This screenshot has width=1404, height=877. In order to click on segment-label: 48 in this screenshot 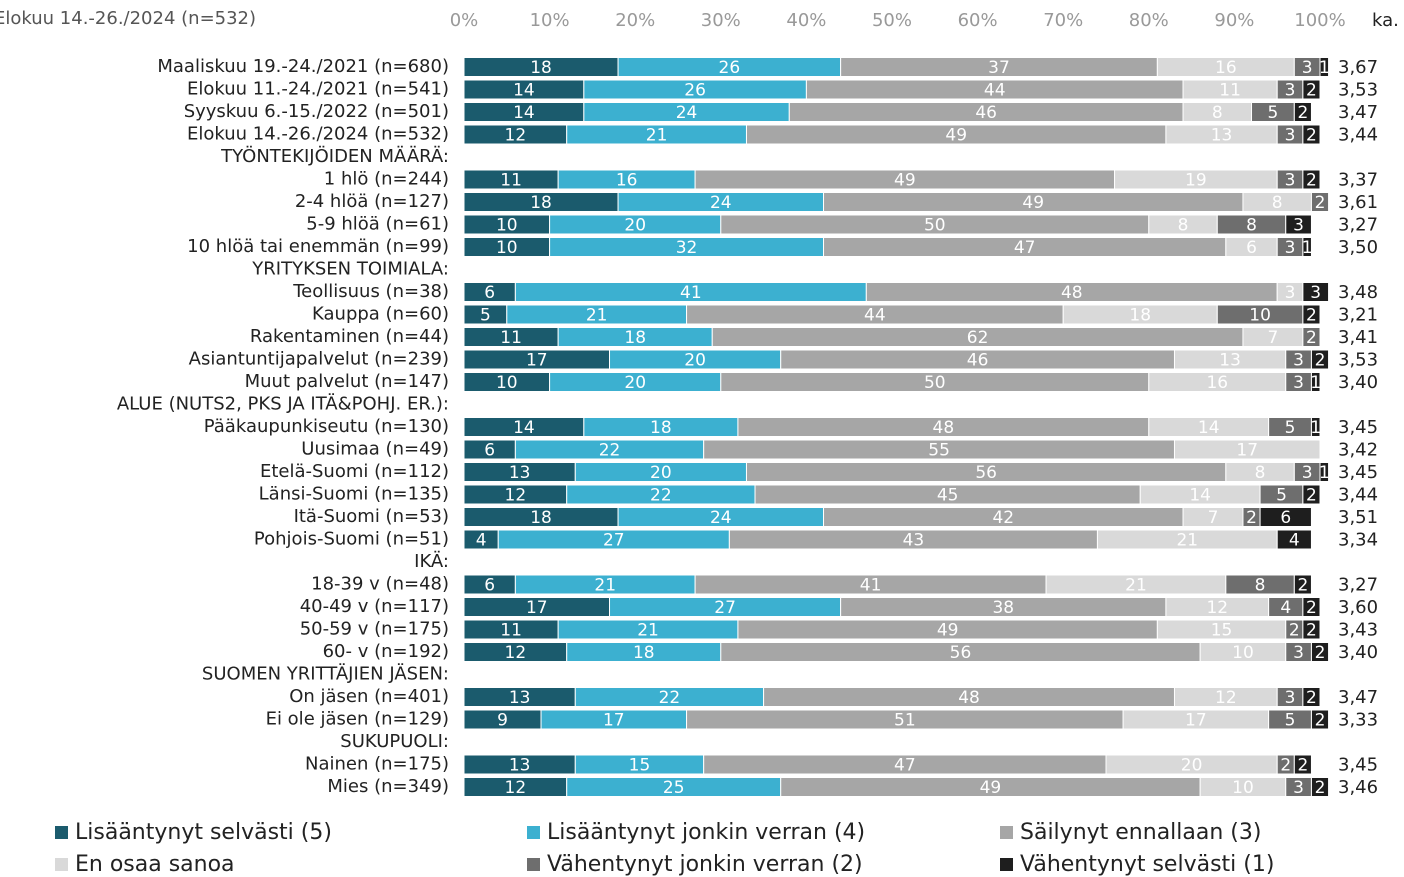, I will do `click(944, 428)`.